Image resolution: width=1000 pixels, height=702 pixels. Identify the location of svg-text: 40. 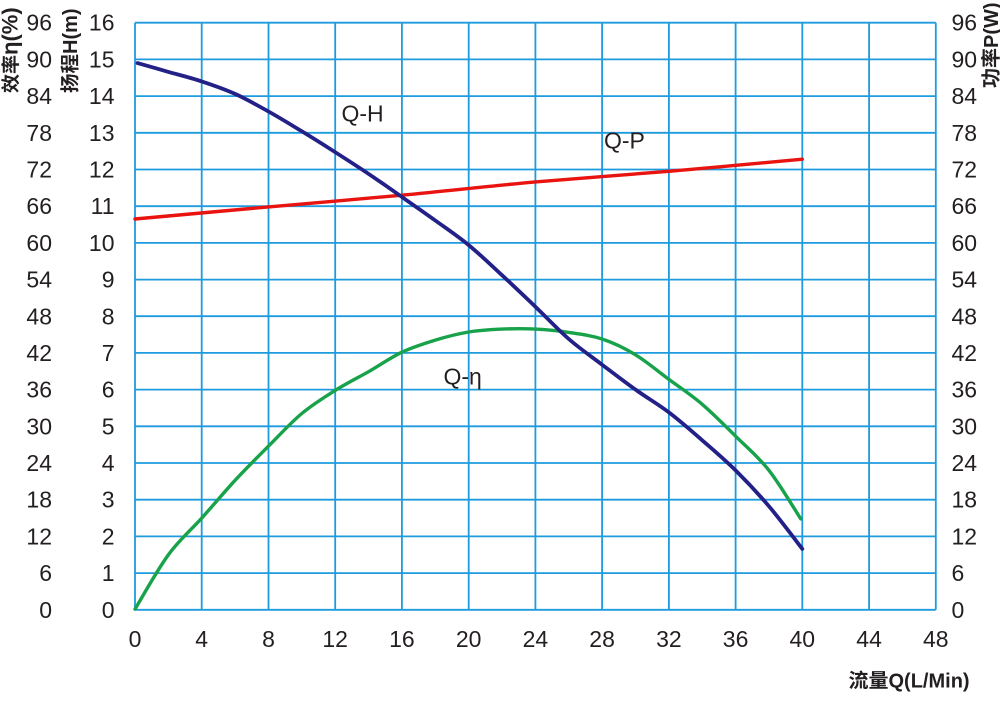
(803, 639).